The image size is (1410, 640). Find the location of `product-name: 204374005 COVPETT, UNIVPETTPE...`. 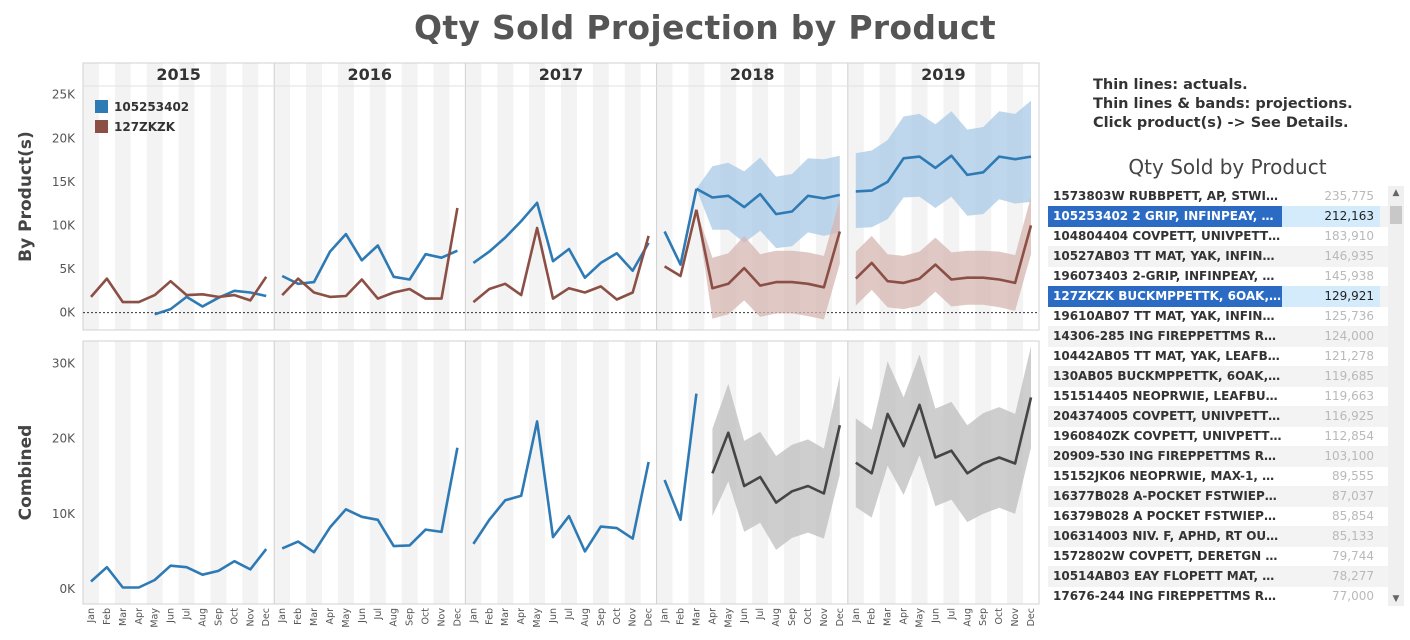

product-name: 204374005 COVPETT, UNIVPETTPE... is located at coordinates (1167, 416).